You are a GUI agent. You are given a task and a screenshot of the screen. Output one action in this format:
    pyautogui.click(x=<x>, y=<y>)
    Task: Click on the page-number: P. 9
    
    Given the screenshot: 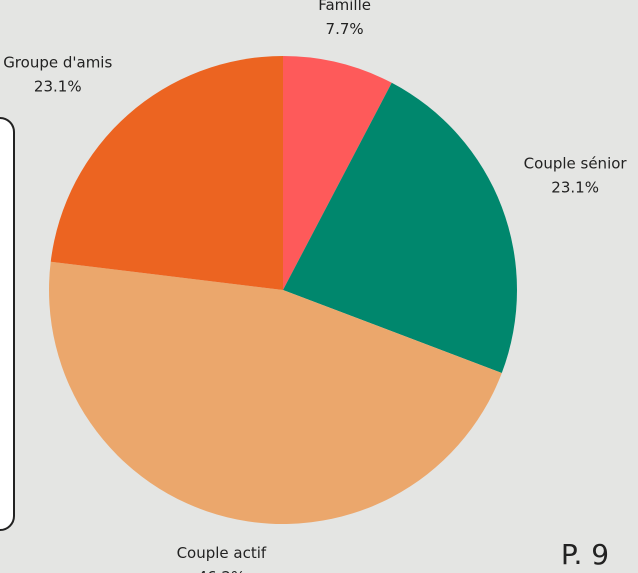 What is the action you would take?
    pyautogui.click(x=585, y=554)
    